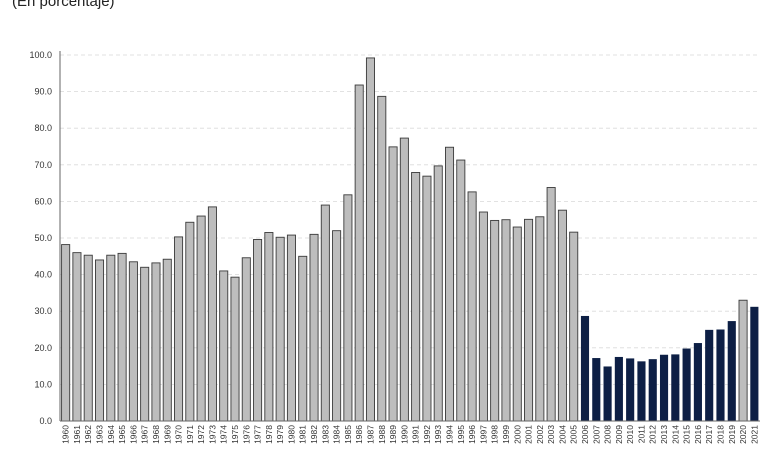 This screenshot has width=780, height=470. I want to click on x-tick-label: 1984, so click(337, 434).